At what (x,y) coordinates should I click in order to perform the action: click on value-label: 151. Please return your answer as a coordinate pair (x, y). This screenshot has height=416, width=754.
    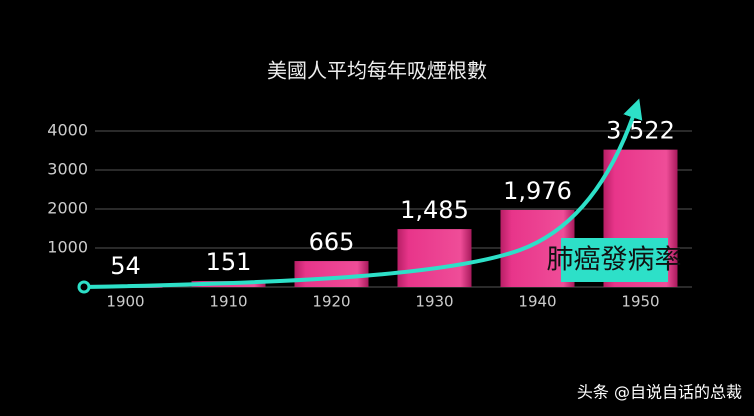
    Looking at the image, I should click on (229, 262).